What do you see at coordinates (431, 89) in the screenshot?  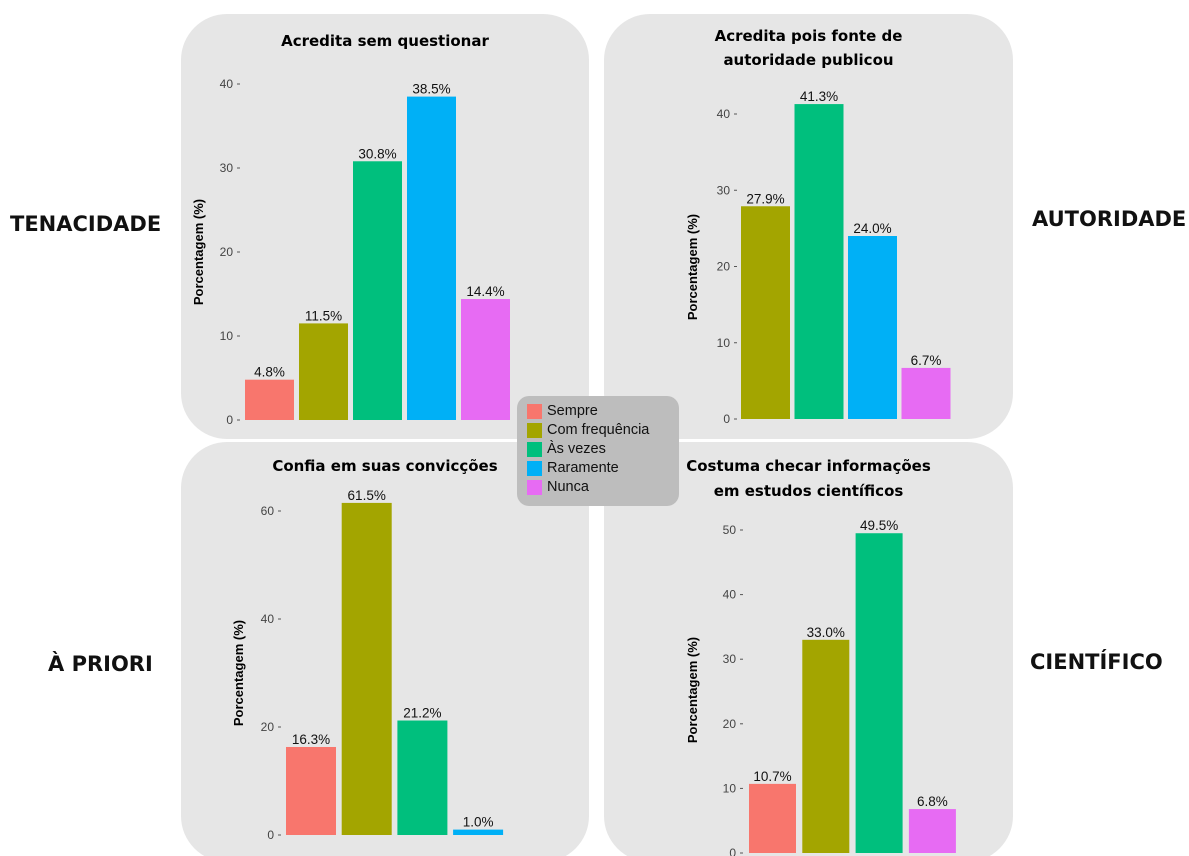 I see `bar-value-label: 38.5%` at bounding box center [431, 89].